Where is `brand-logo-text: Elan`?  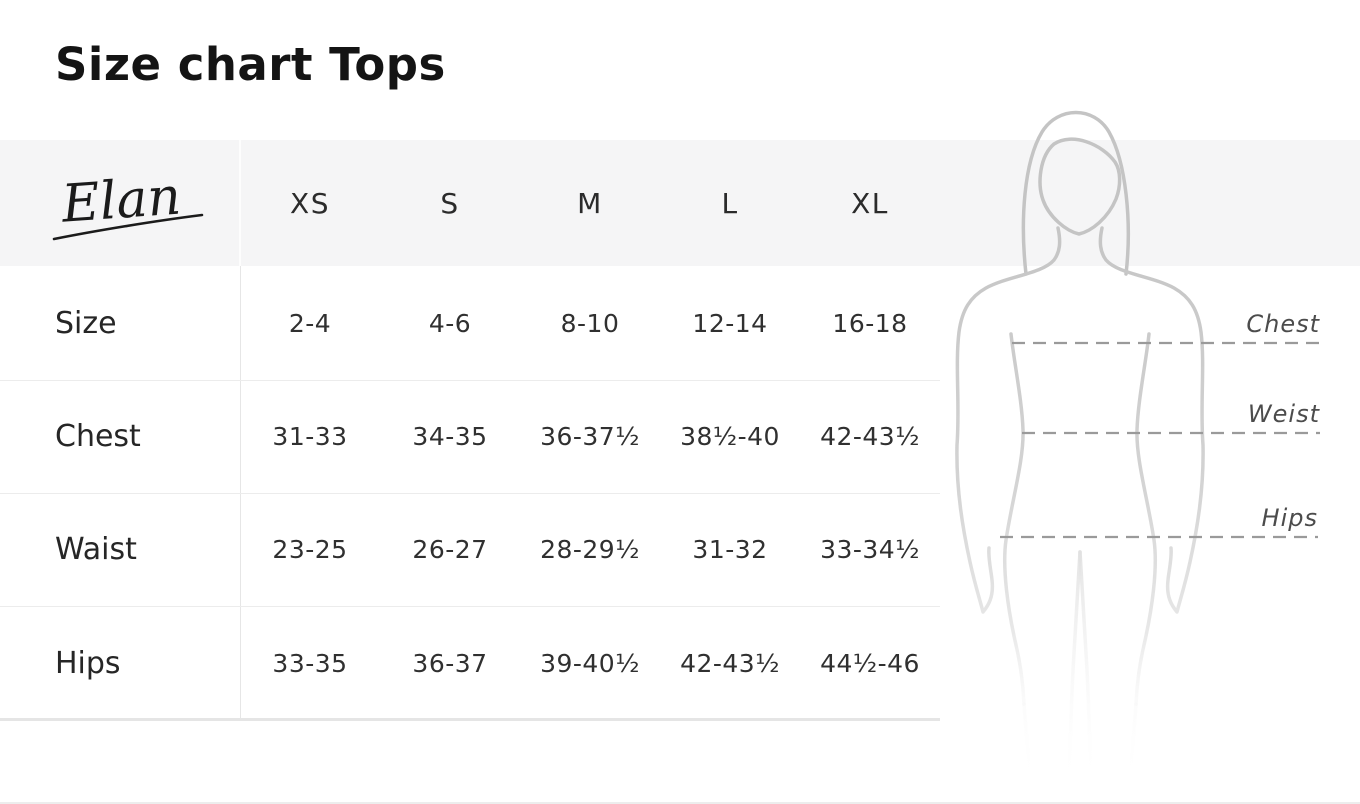
brand-logo-text: Elan is located at coordinates (121, 201).